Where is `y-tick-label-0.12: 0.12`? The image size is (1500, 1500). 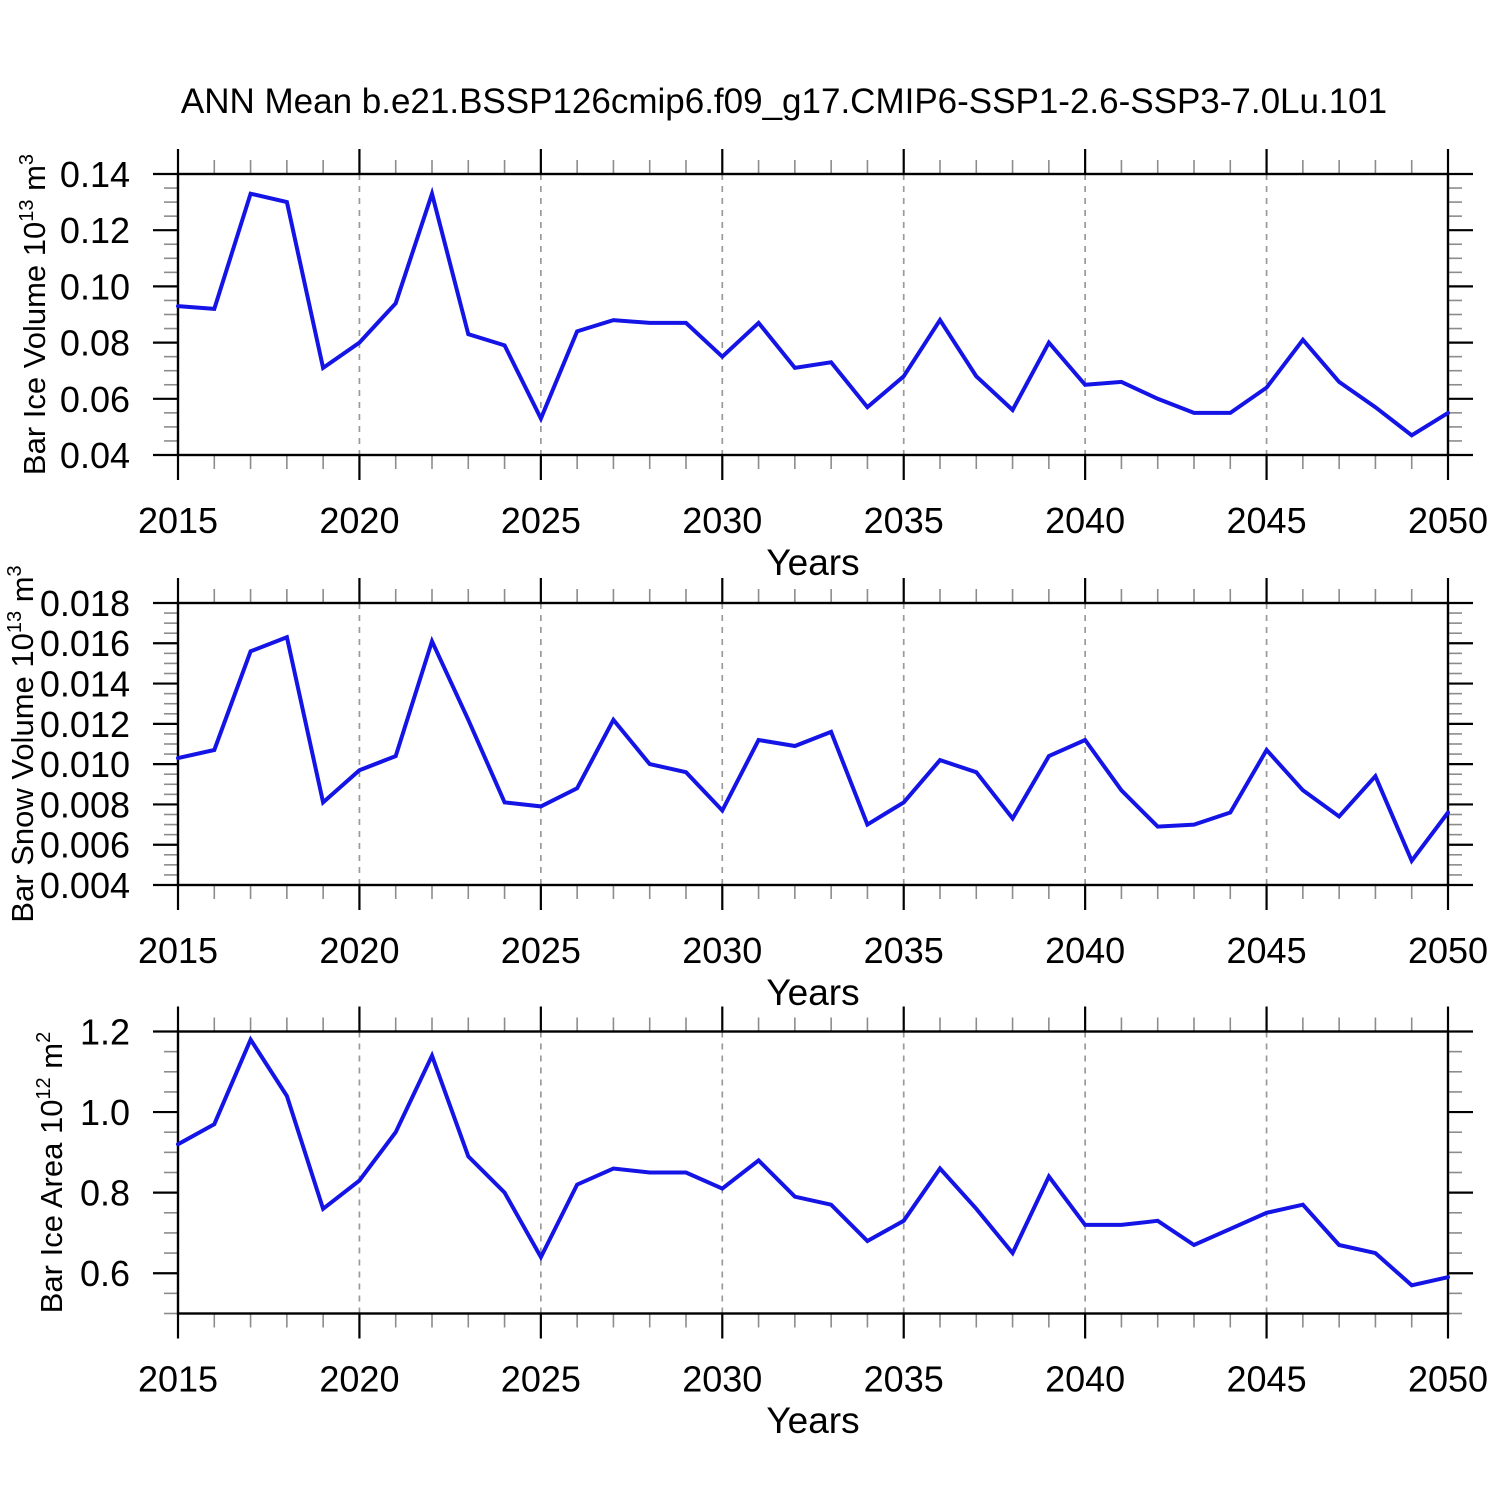
y-tick-label-0.12: 0.12 is located at coordinates (95, 230).